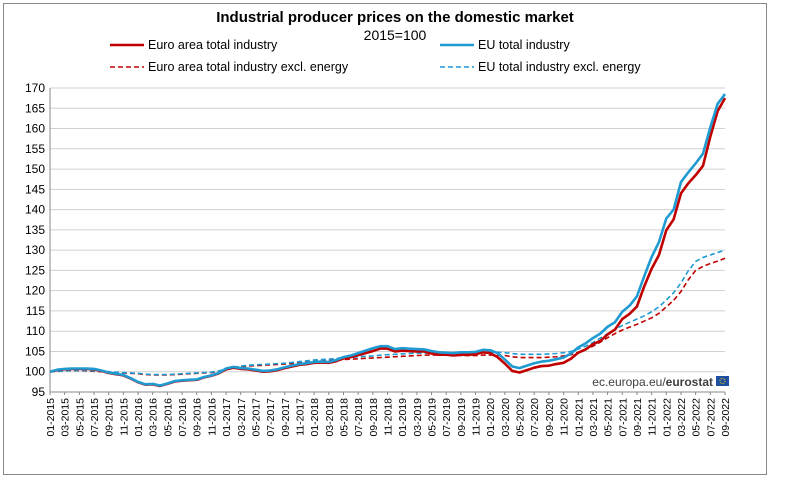 The width and height of the screenshot is (800, 486). I want to click on legend-label: EU total industry excl. energy, so click(559, 67).